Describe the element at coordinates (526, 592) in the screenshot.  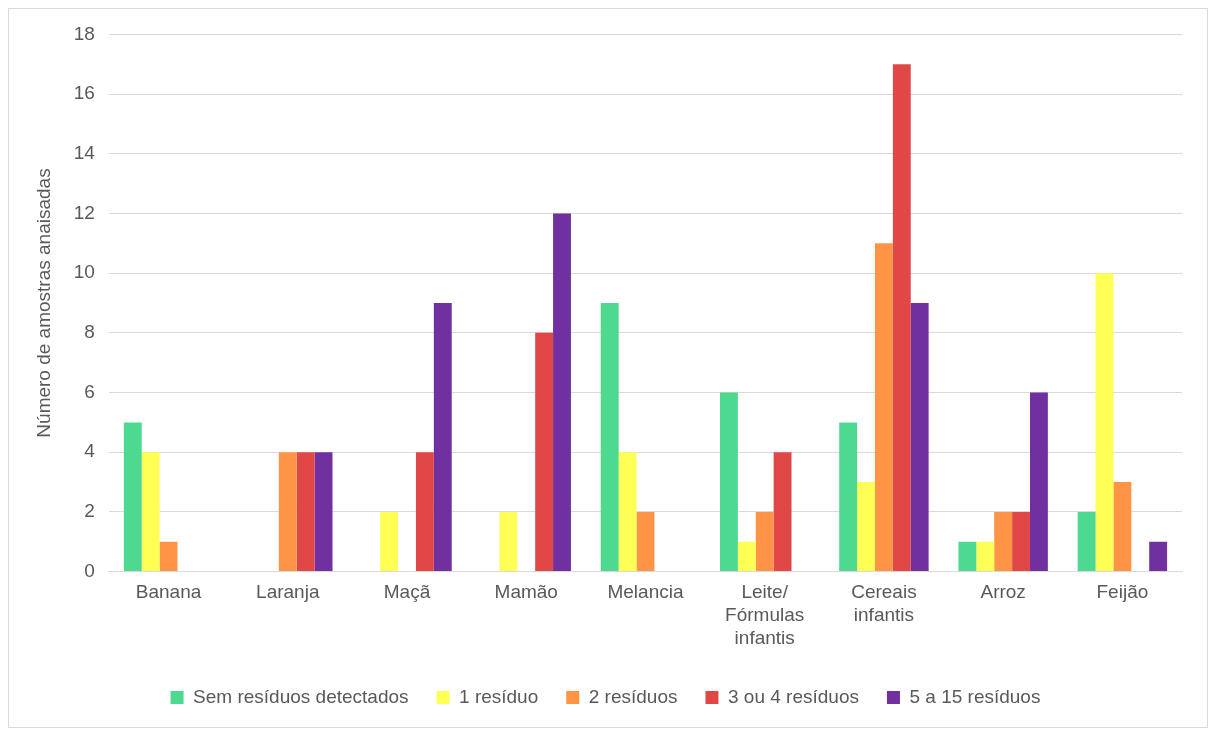
I see `x-tick-label: Mamão` at that location.